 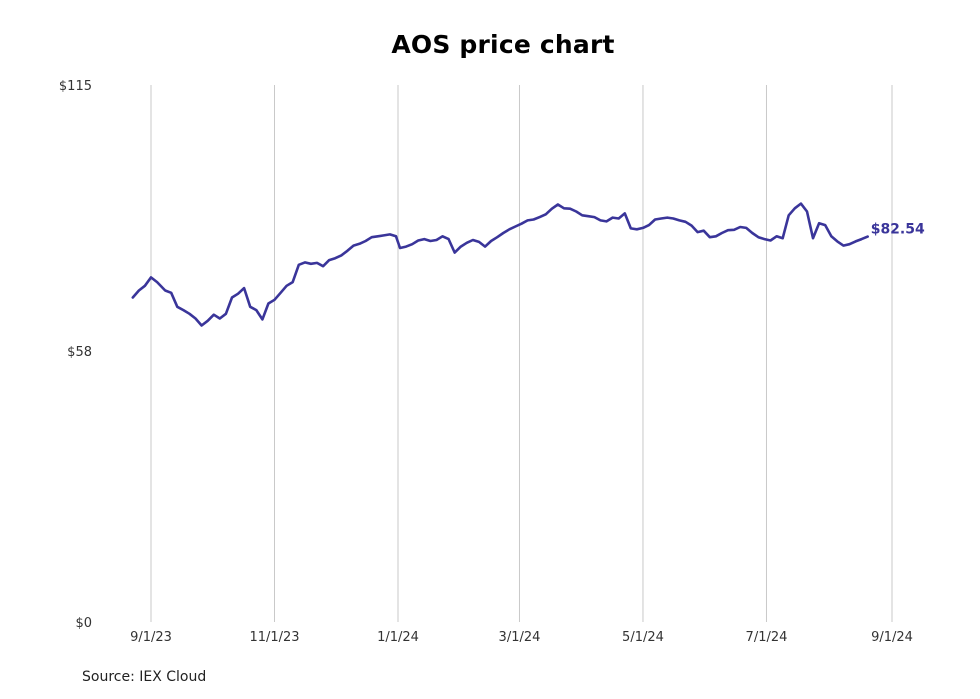 What do you see at coordinates (75, 86) in the screenshot?
I see `y-tick-label: $115` at bounding box center [75, 86].